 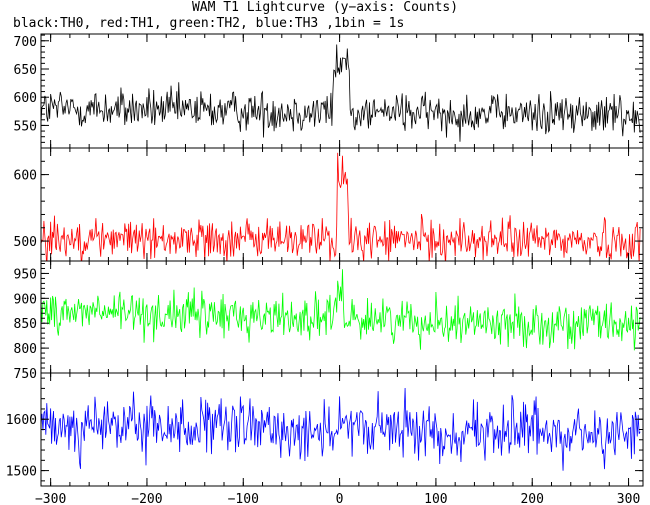 I want to click on x-tick-label: 100, so click(x=435, y=498).